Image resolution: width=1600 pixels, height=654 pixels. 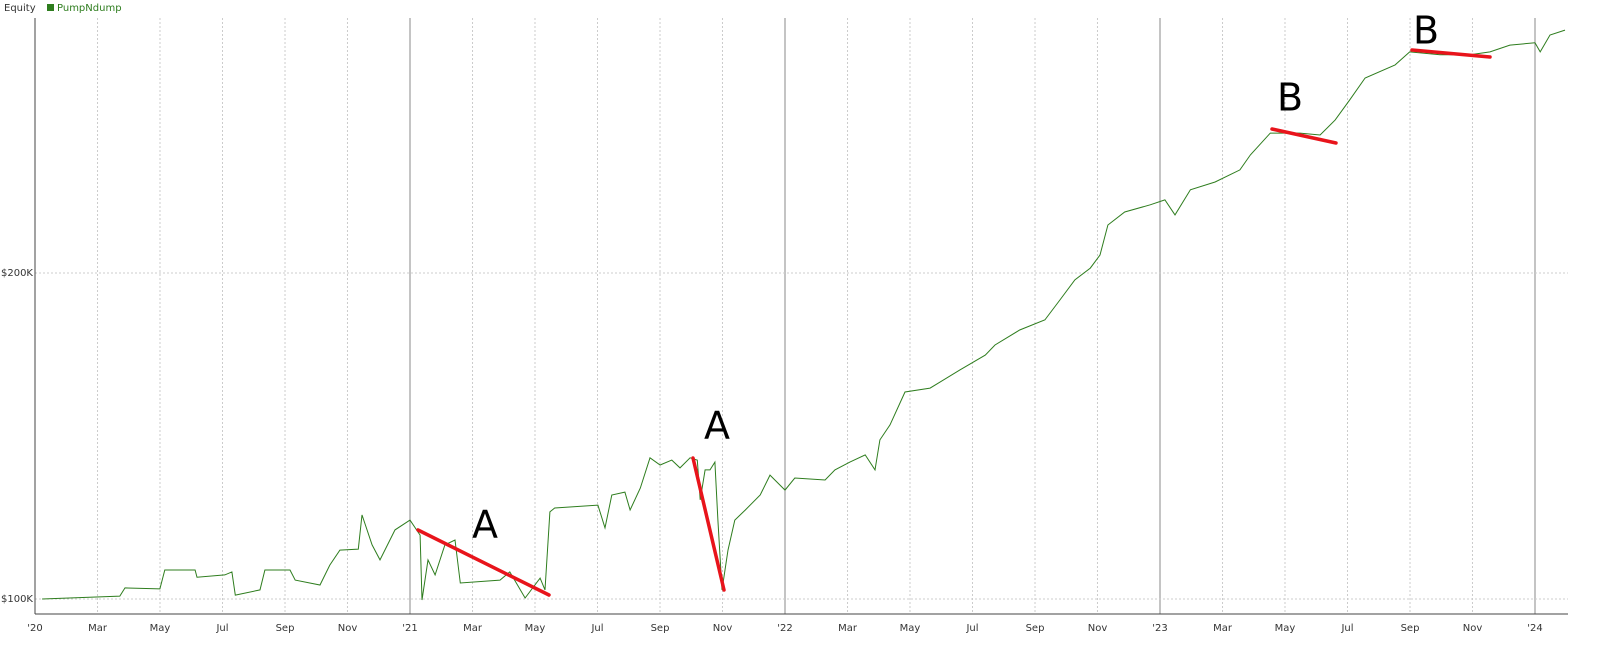 What do you see at coordinates (20, 8) in the screenshot?
I see `legend-title: Equity` at bounding box center [20, 8].